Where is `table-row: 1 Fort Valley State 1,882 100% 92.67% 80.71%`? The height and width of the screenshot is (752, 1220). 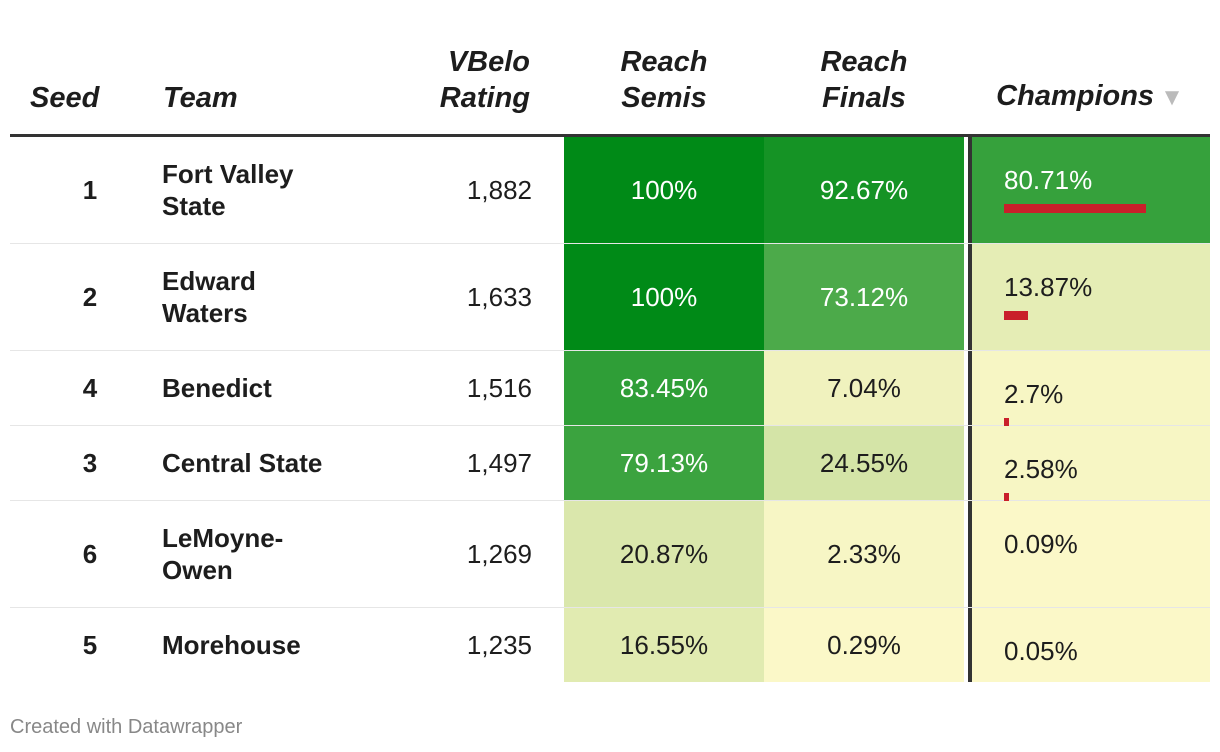 table-row: 1 Fort Valley State 1,882 100% 92.67% 80.71% is located at coordinates (610, 190).